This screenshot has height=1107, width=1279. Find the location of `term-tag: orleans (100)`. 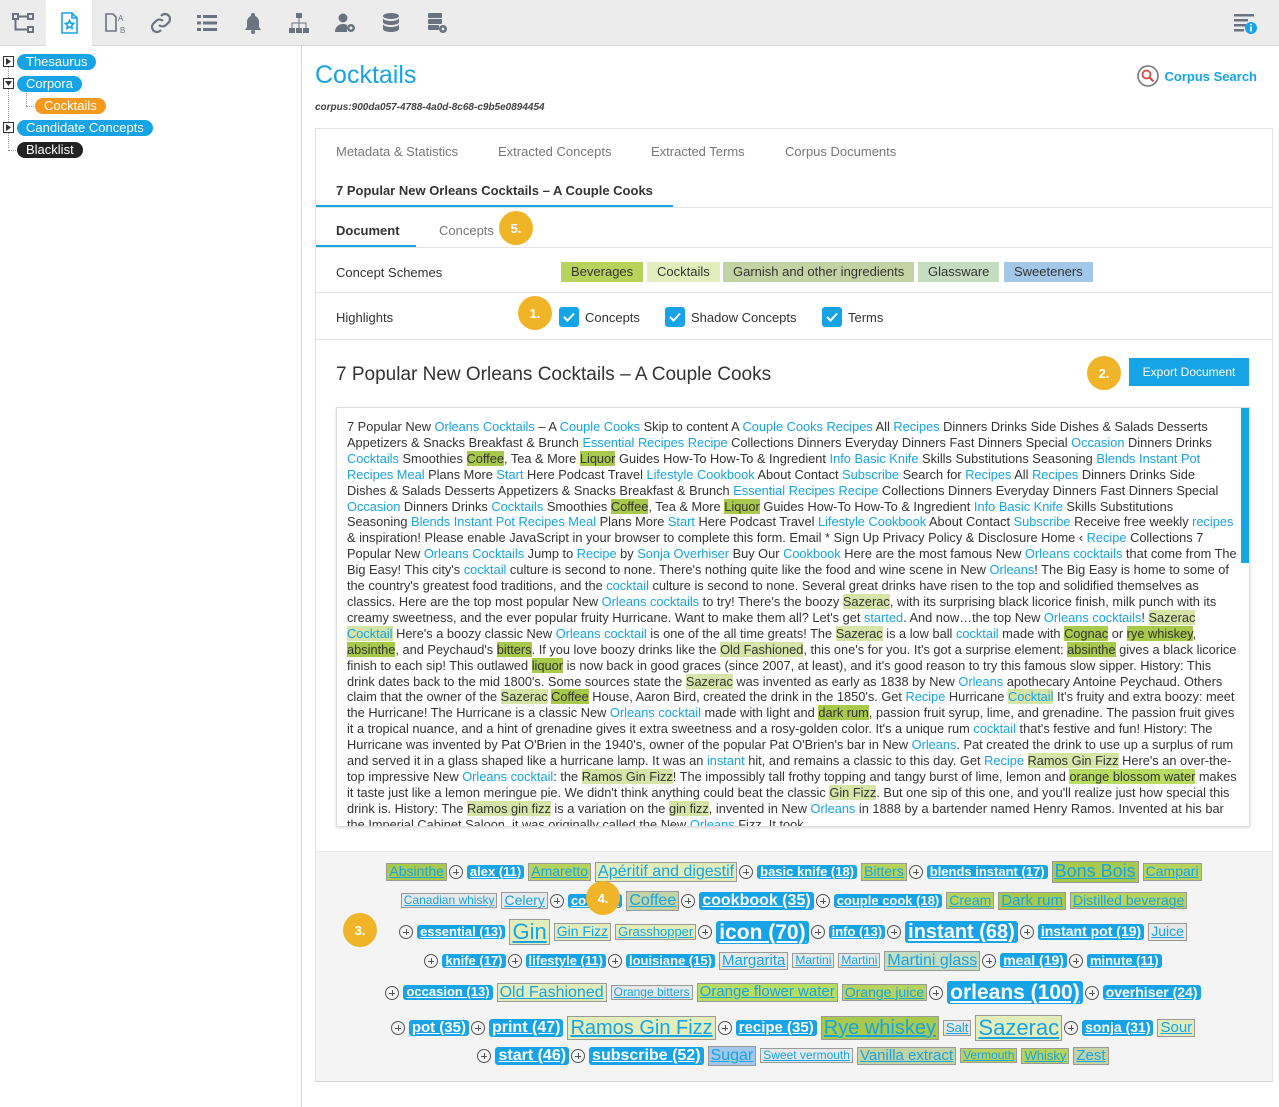

term-tag: orleans (100) is located at coordinates (1015, 993).